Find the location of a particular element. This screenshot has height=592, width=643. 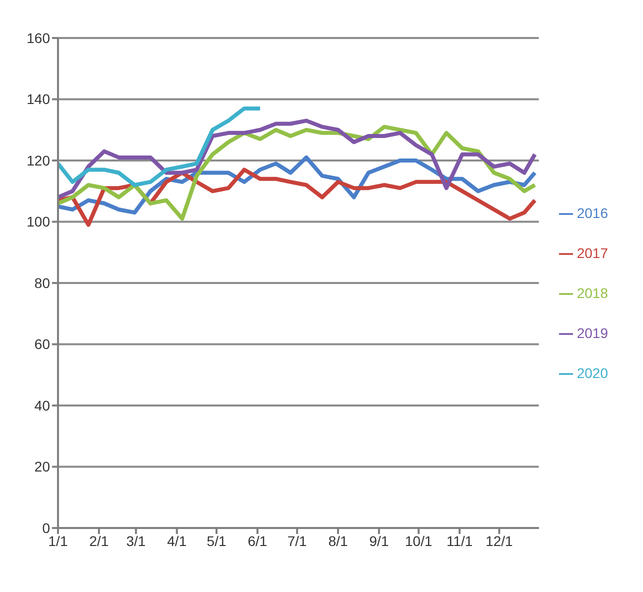

legend-label: 2017 is located at coordinates (592, 253).